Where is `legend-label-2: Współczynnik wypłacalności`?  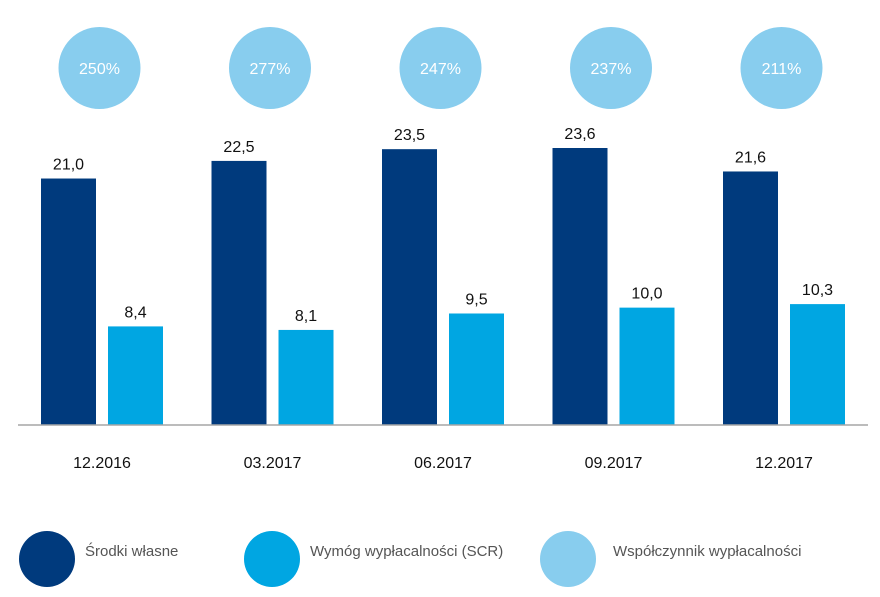 legend-label-2: Współczynnik wypłacalności is located at coordinates (707, 551).